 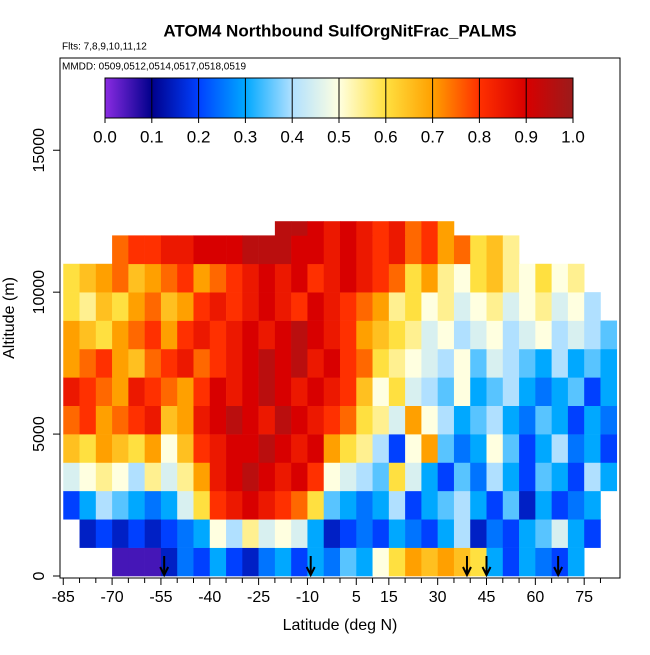 I want to click on colorbar-tick-label: 0.8, so click(x=480, y=136).